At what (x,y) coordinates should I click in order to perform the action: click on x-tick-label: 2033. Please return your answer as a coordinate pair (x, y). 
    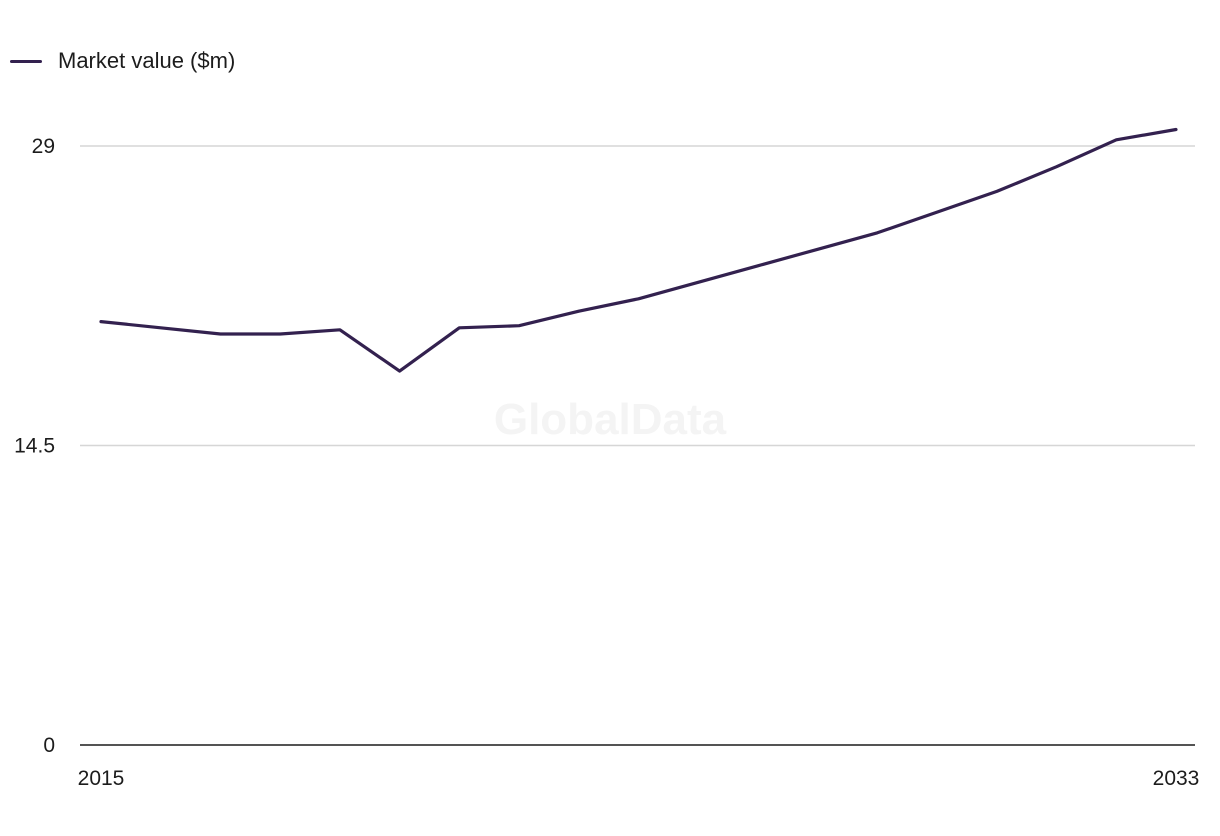
    Looking at the image, I should click on (1176, 778).